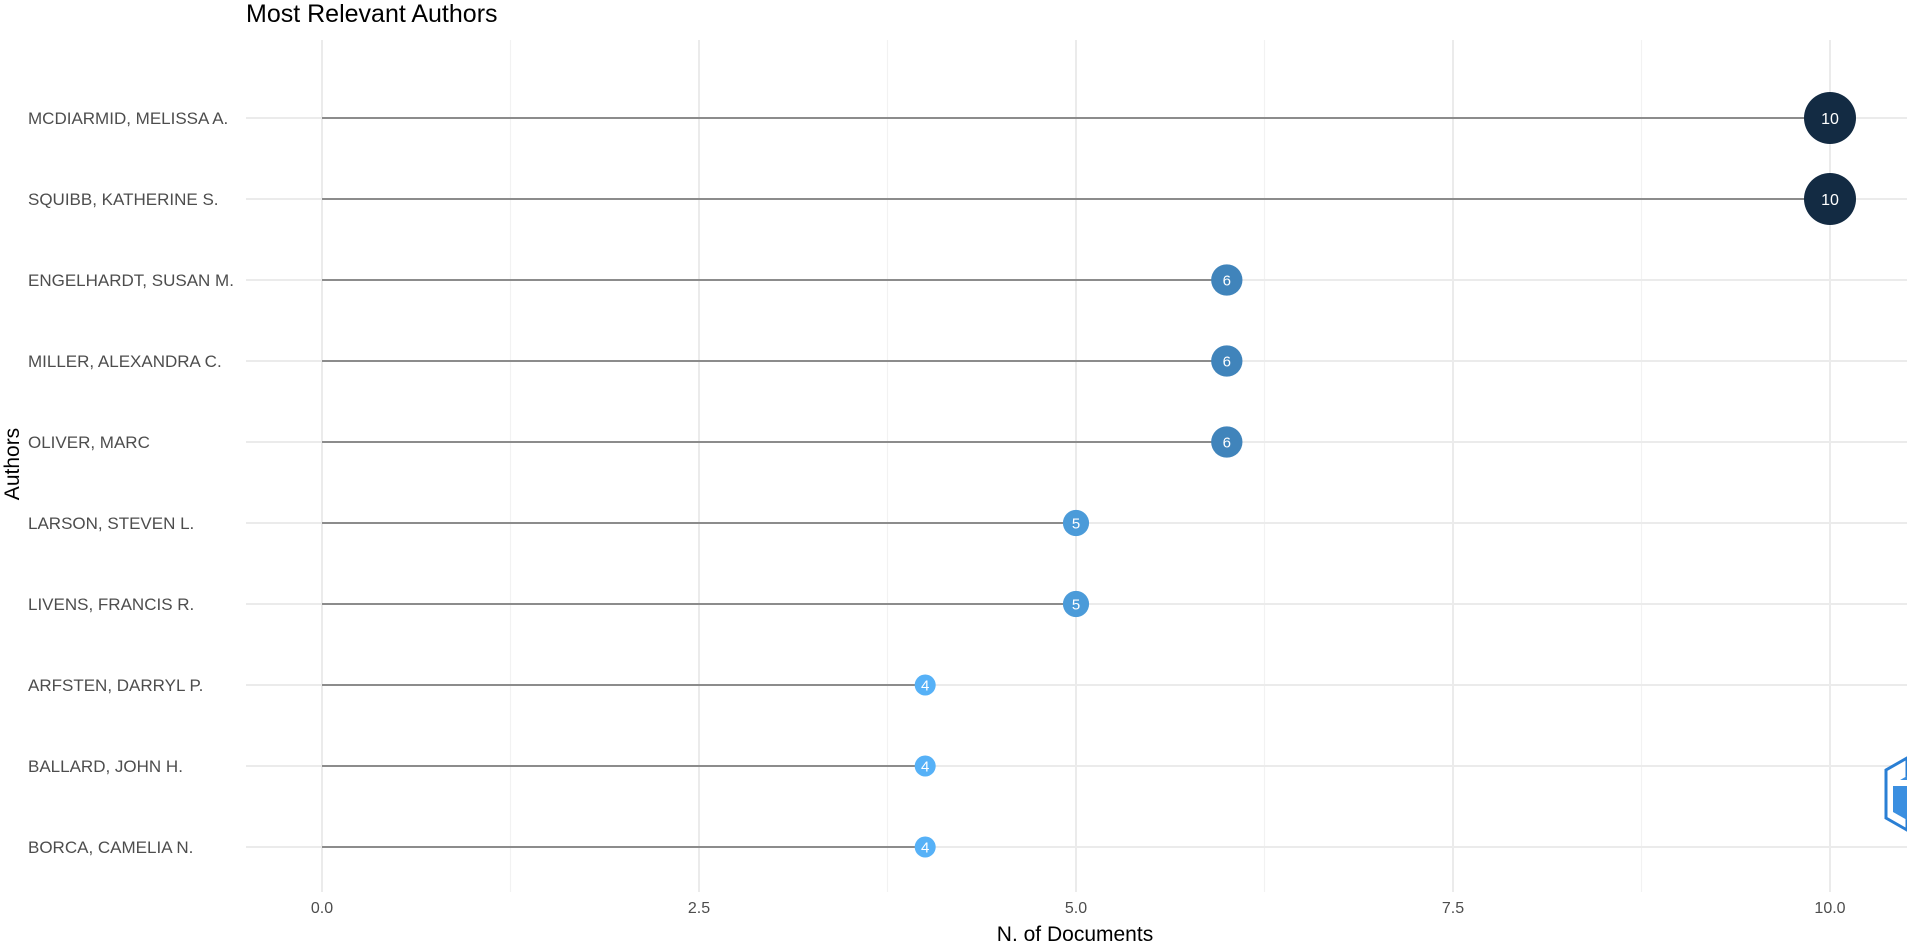 Image resolution: width=1907 pixels, height=943 pixels. What do you see at coordinates (1075, 933) in the screenshot?
I see `x-axis-title: N. of Documents` at bounding box center [1075, 933].